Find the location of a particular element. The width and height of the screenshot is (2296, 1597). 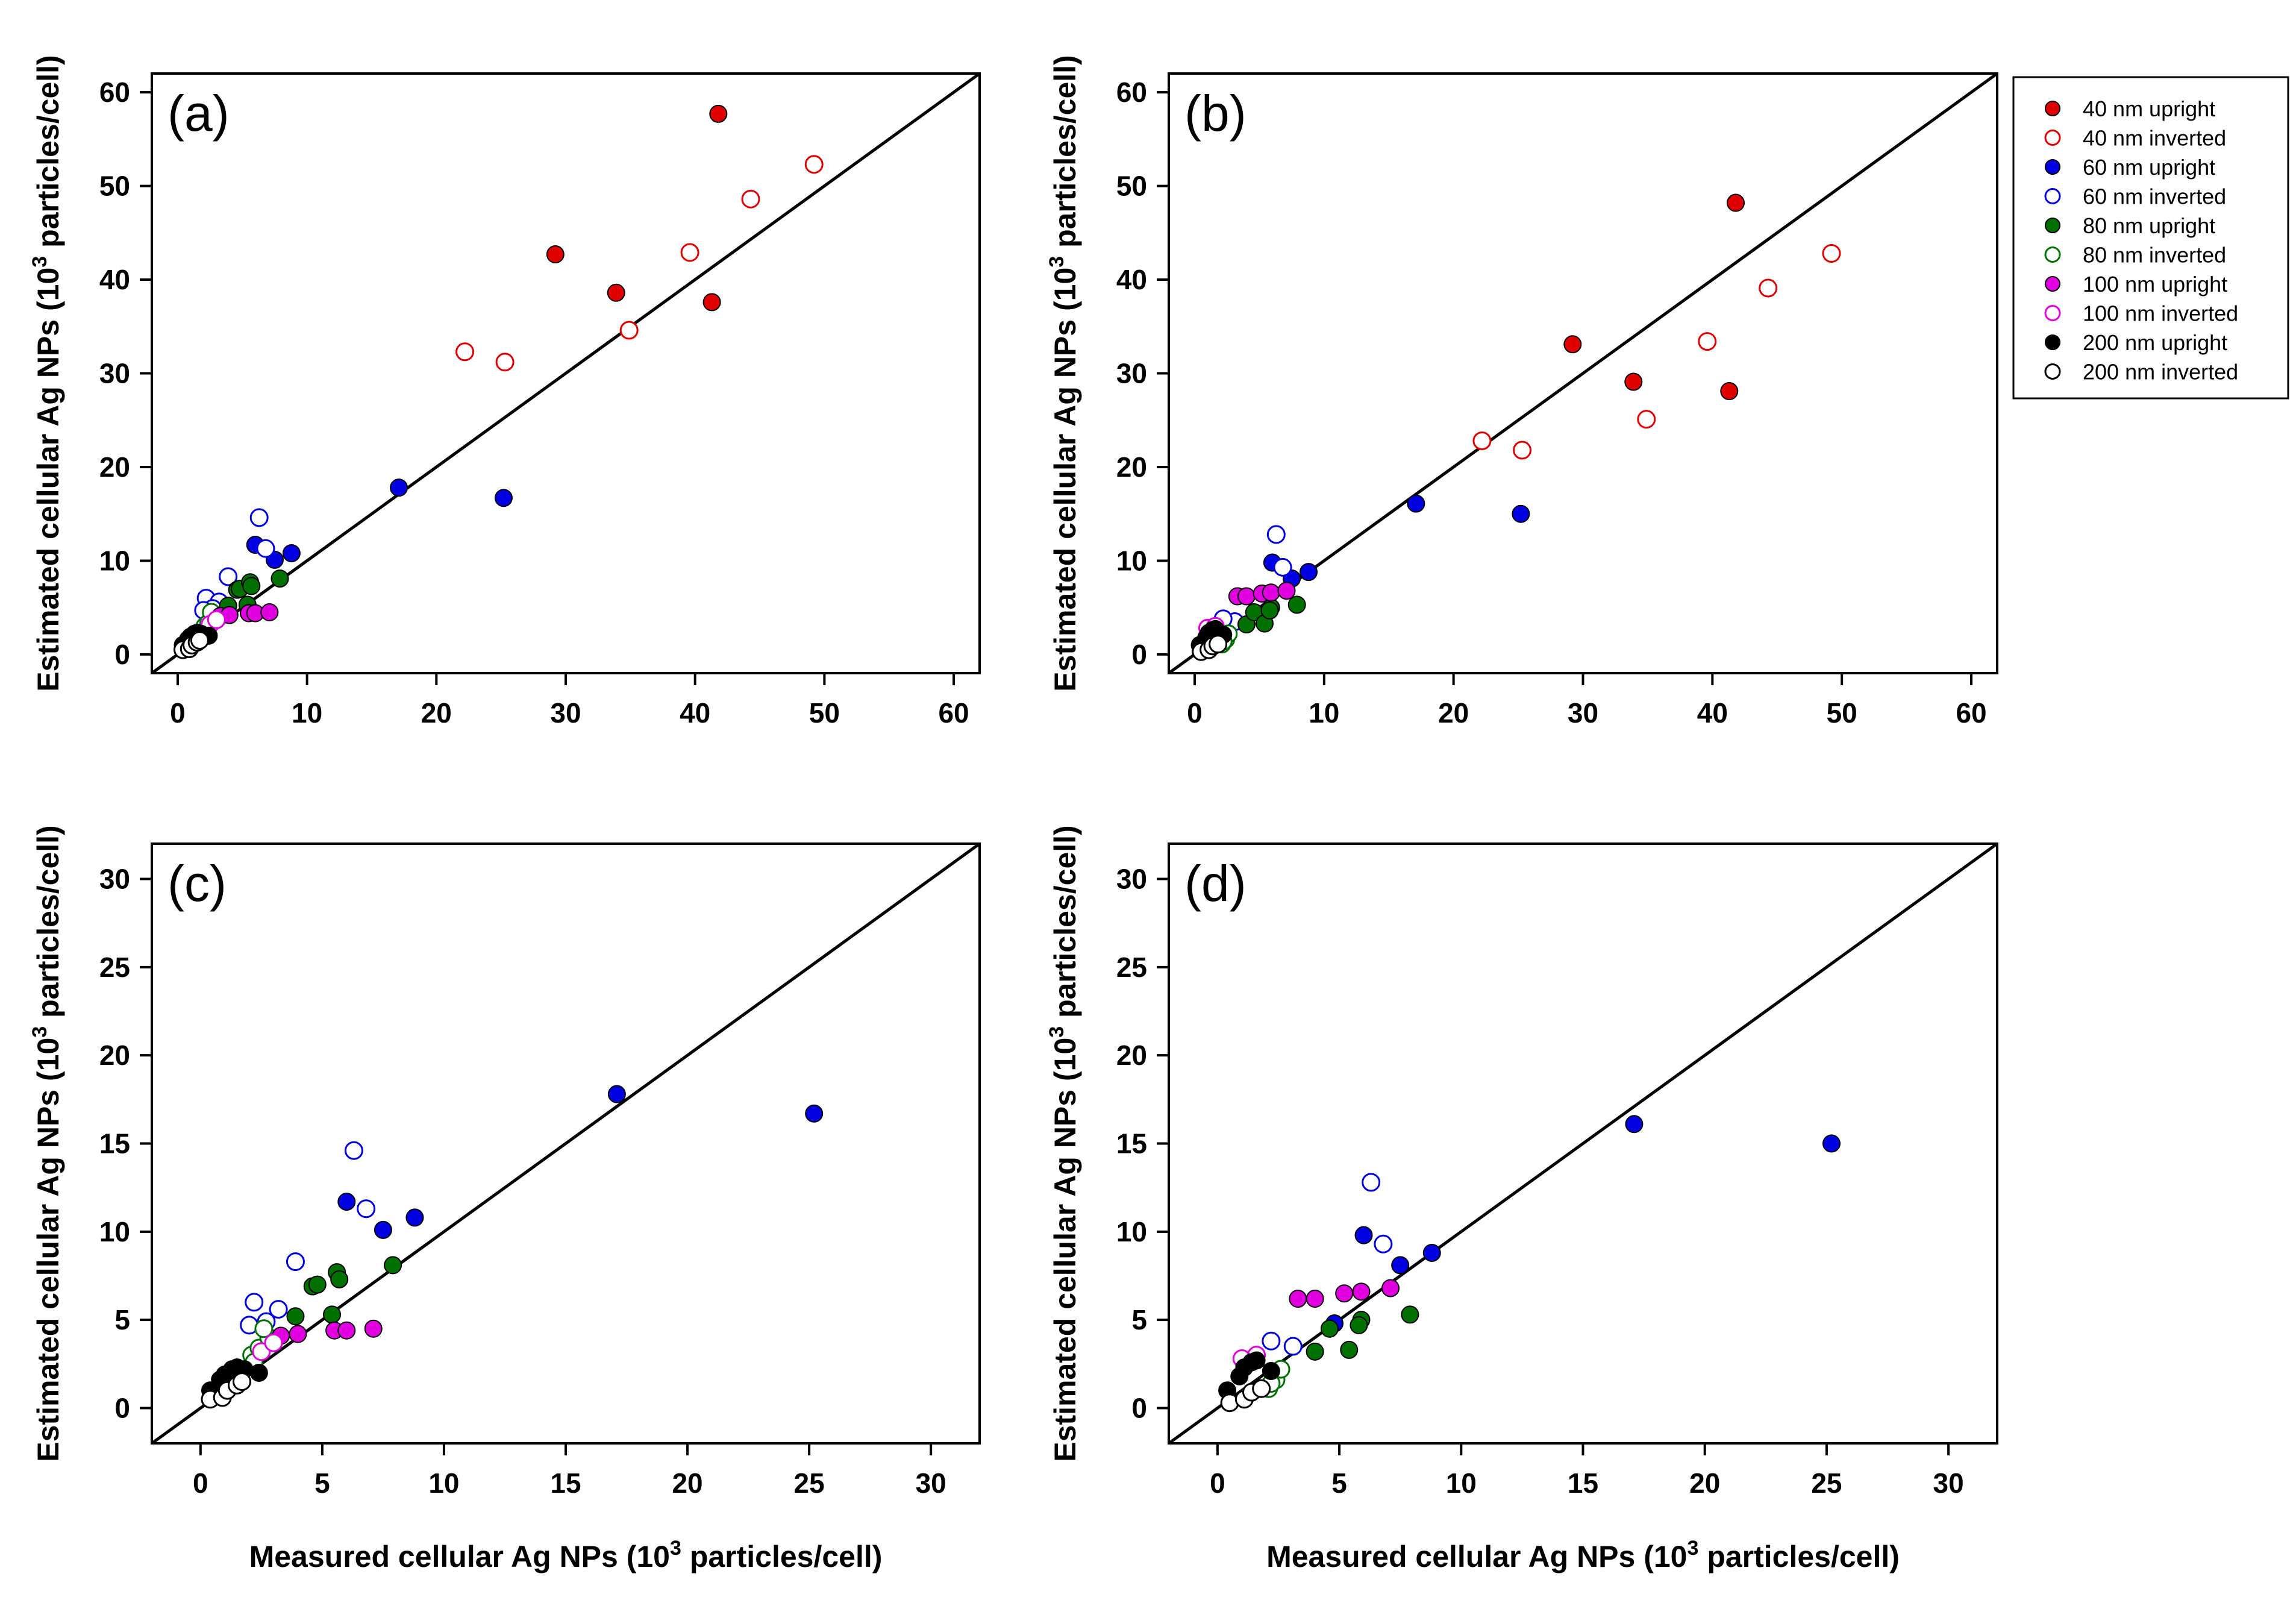

series-40-nm-upright is located at coordinates (1654, 297).